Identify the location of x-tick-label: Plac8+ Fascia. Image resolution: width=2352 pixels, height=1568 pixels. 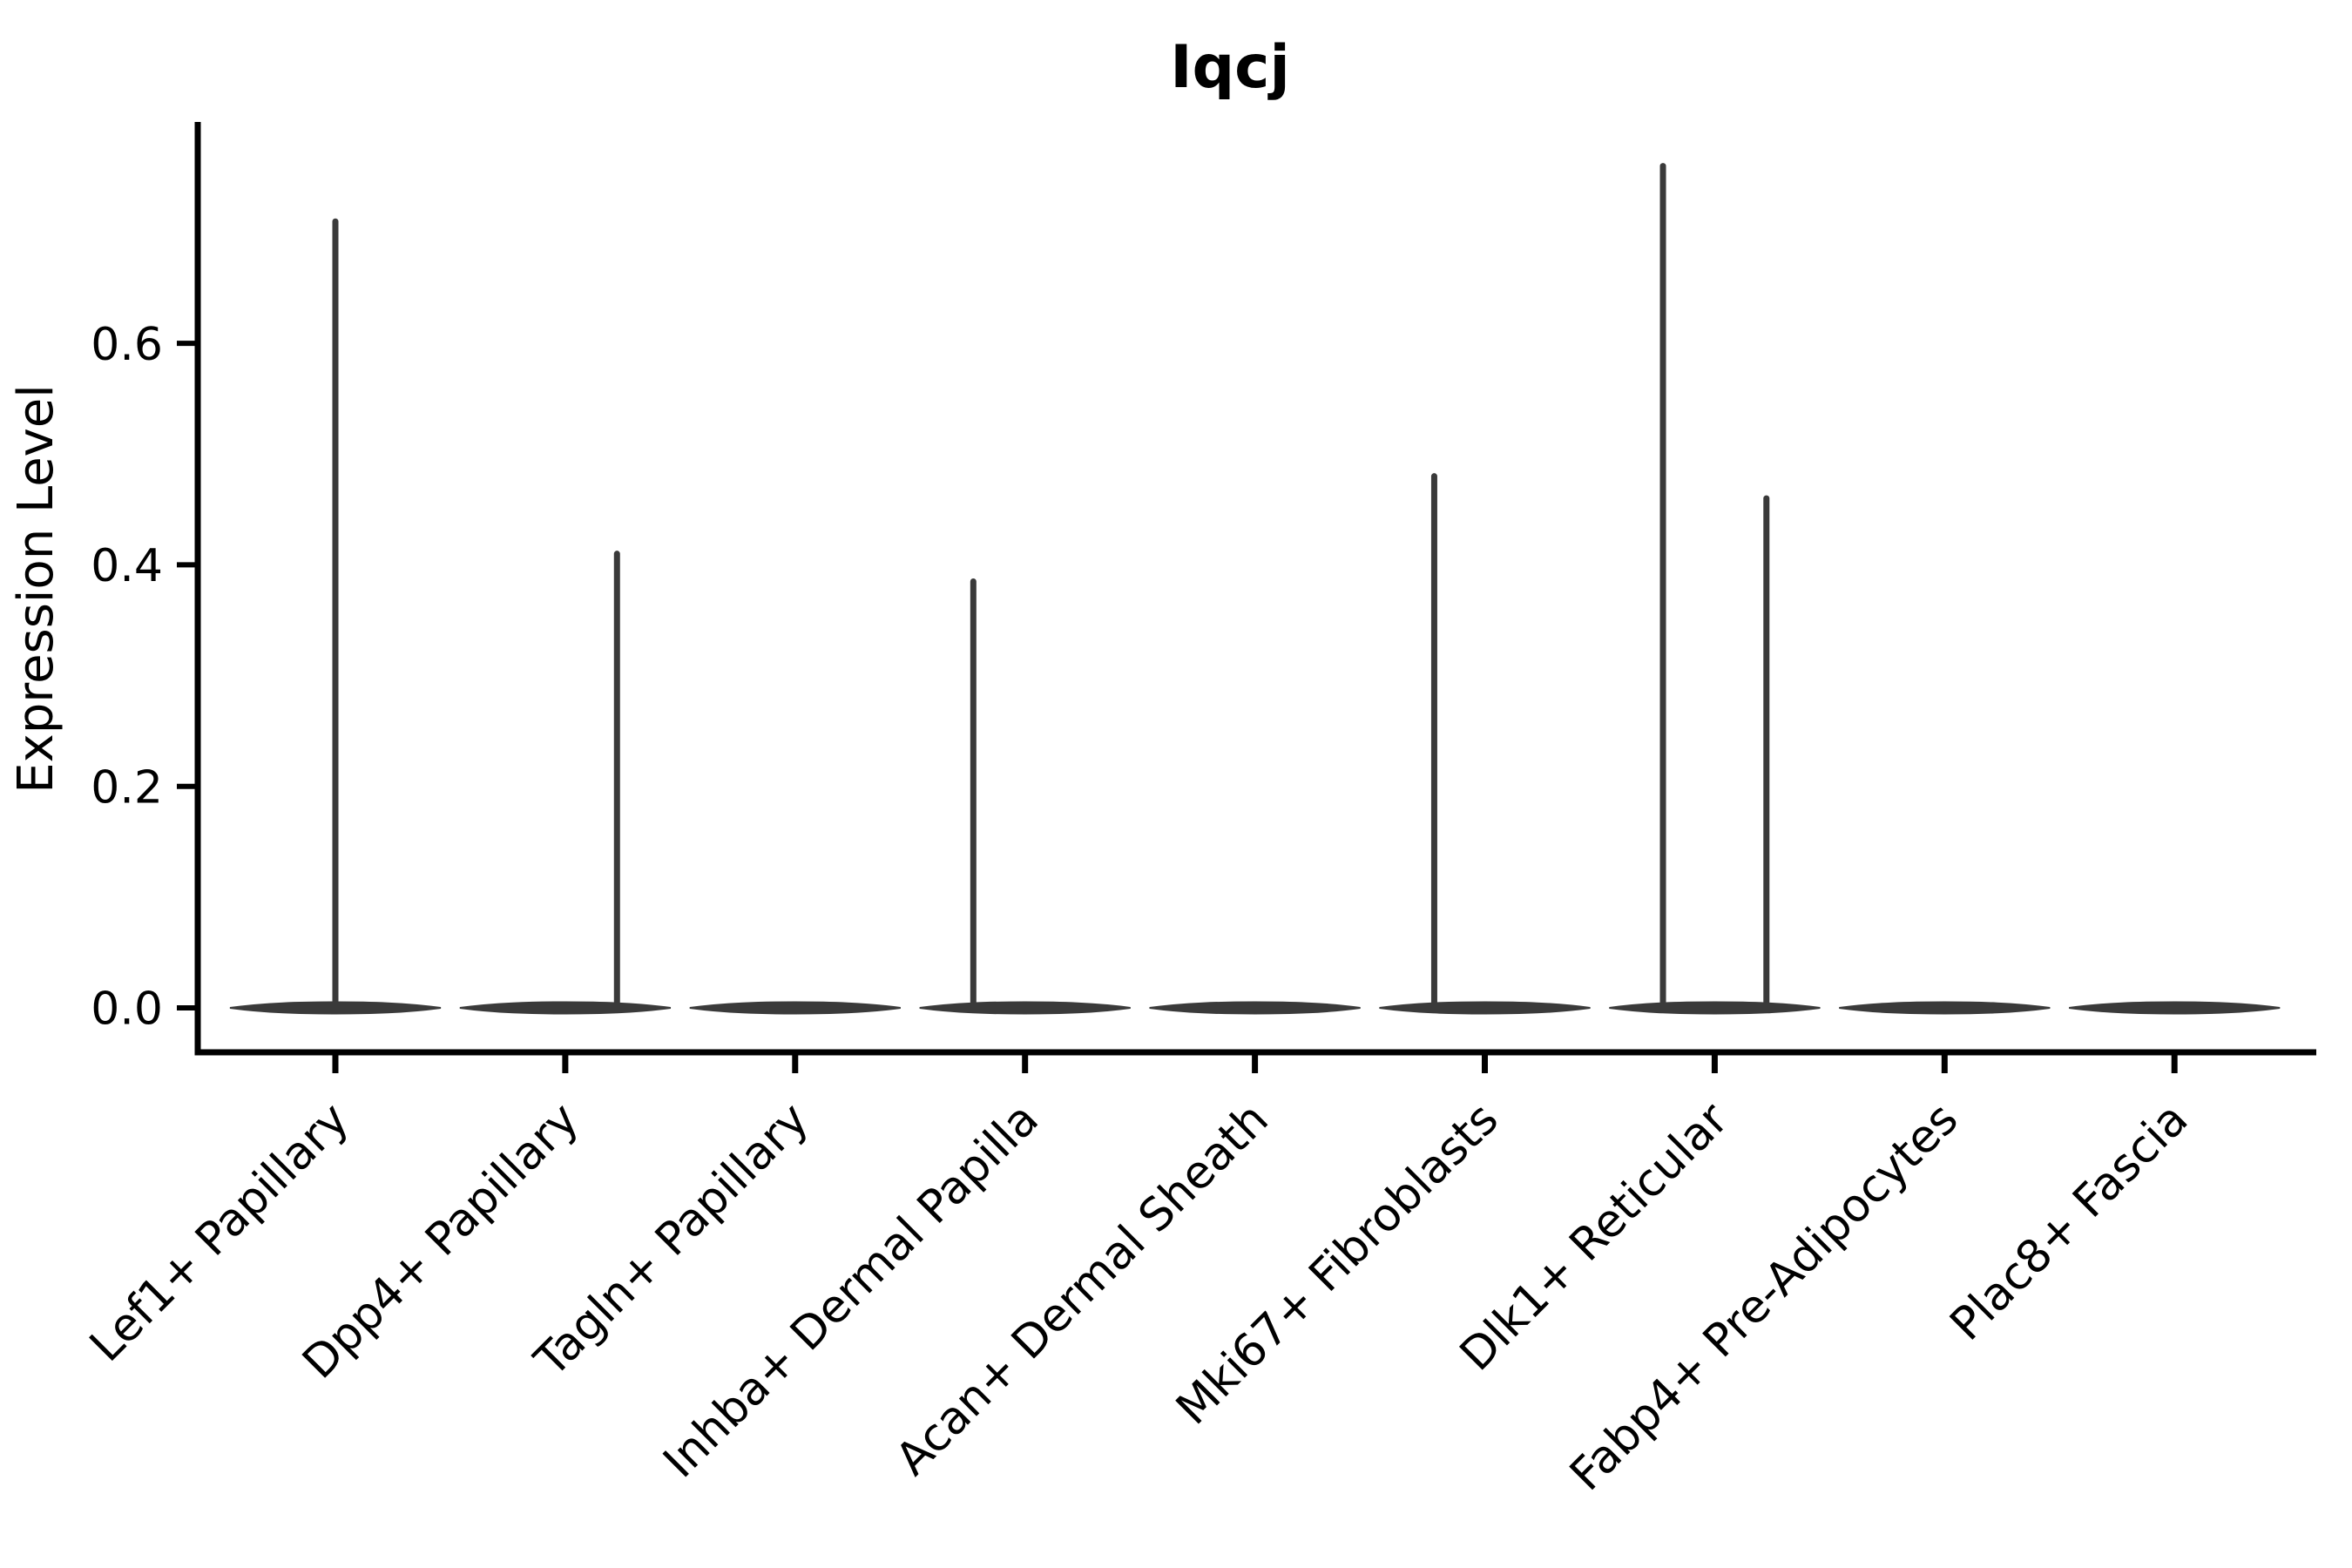
(2070, 1222).